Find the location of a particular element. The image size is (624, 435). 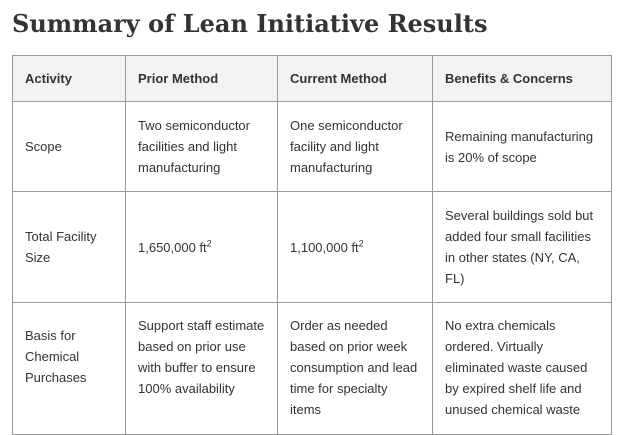

cell-current-method: 1,100,000 ft2 is located at coordinates (355, 247).